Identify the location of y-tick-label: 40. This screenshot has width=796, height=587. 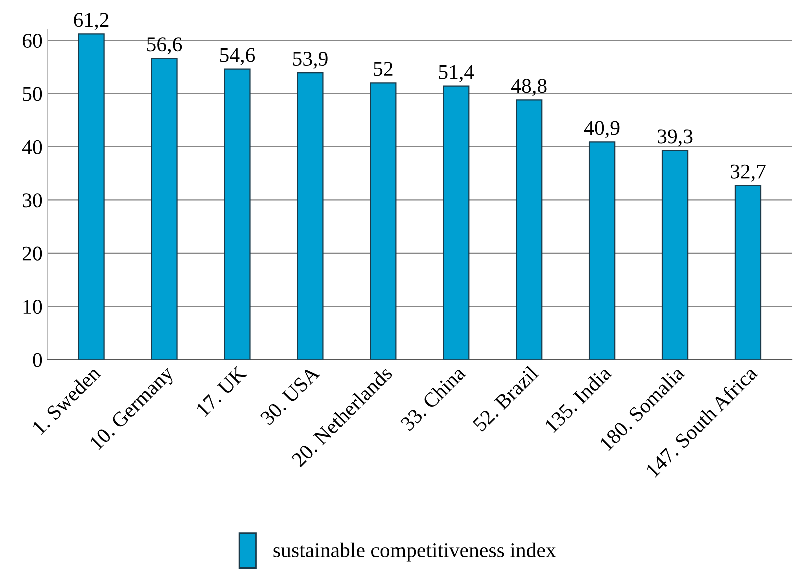
(32, 147).